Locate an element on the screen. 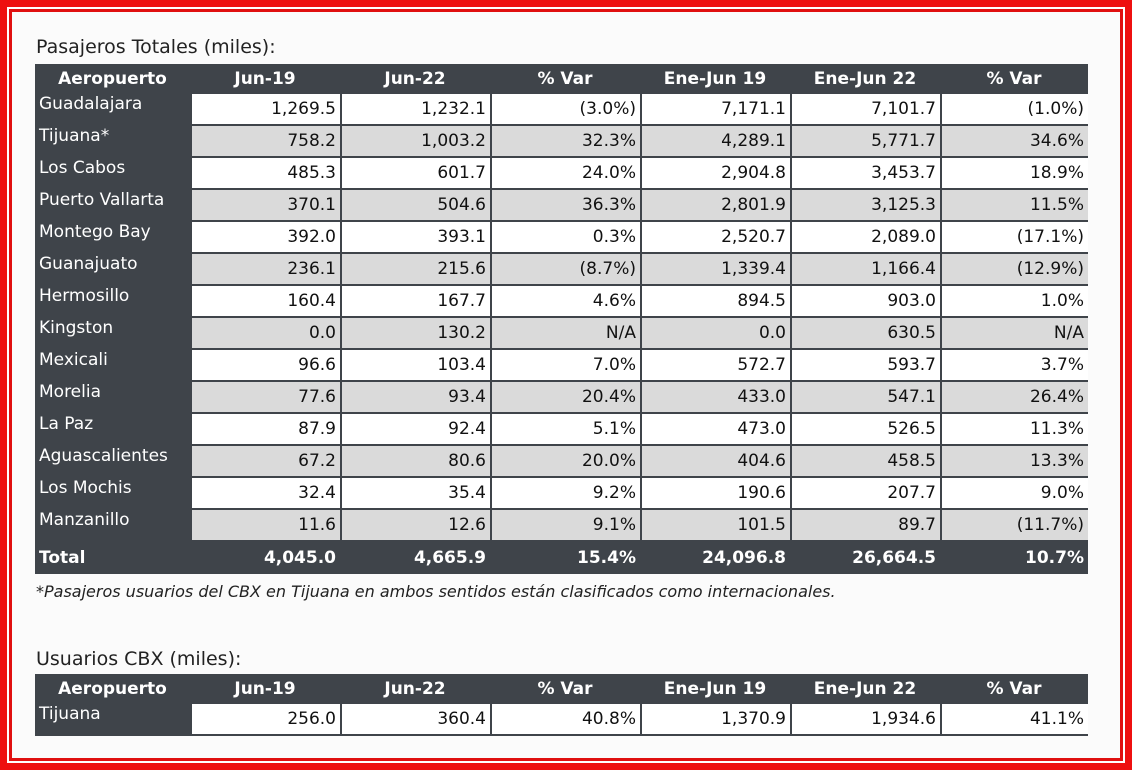 The height and width of the screenshot is (770, 1132). value-cell: 35.4 is located at coordinates (415, 494).